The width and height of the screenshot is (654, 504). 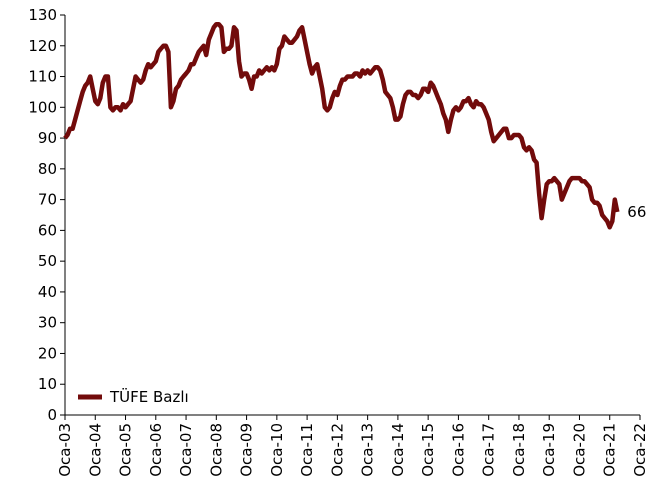 What do you see at coordinates (337, 450) in the screenshot?
I see `x-tick-label: Oca-12` at bounding box center [337, 450].